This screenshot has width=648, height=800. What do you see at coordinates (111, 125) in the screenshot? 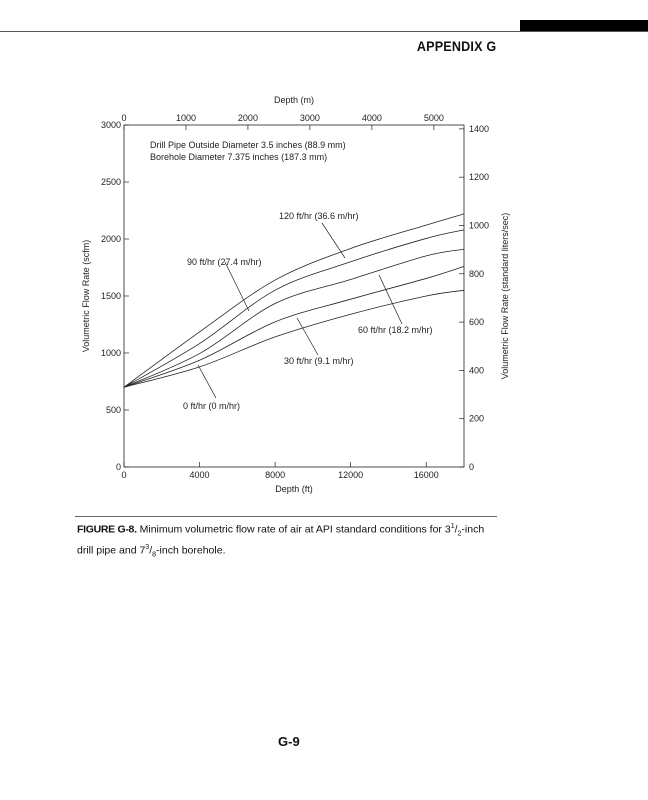
I see `y-tick-label: 3000` at bounding box center [111, 125].